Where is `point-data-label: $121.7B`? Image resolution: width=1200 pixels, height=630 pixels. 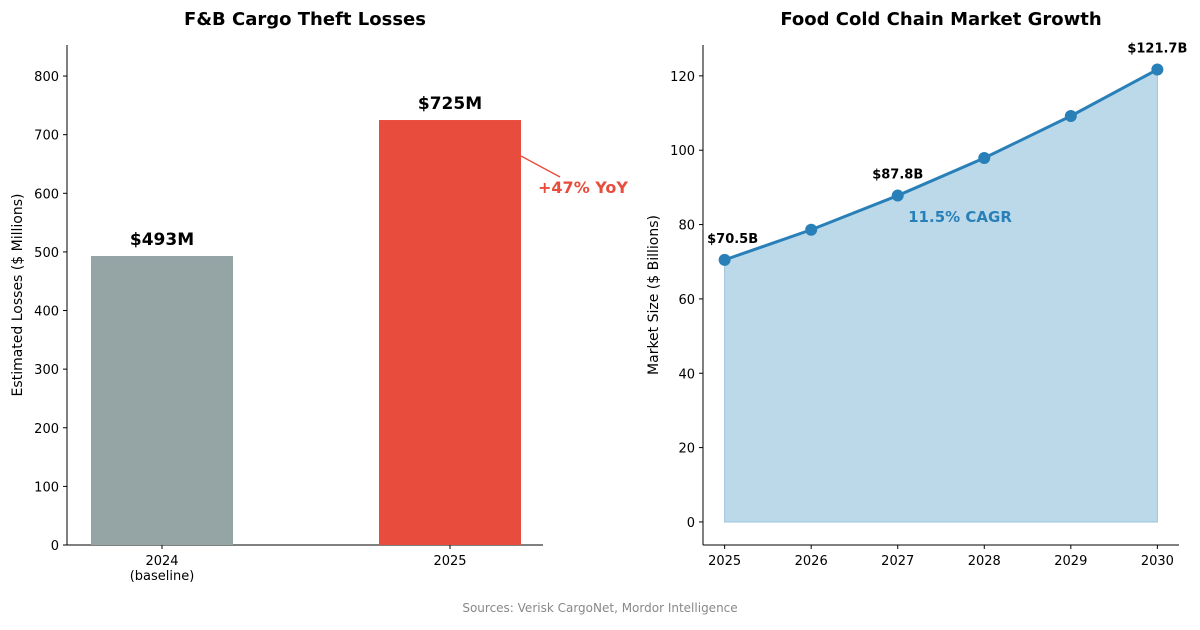
point-data-label: $121.7B is located at coordinates (1157, 49).